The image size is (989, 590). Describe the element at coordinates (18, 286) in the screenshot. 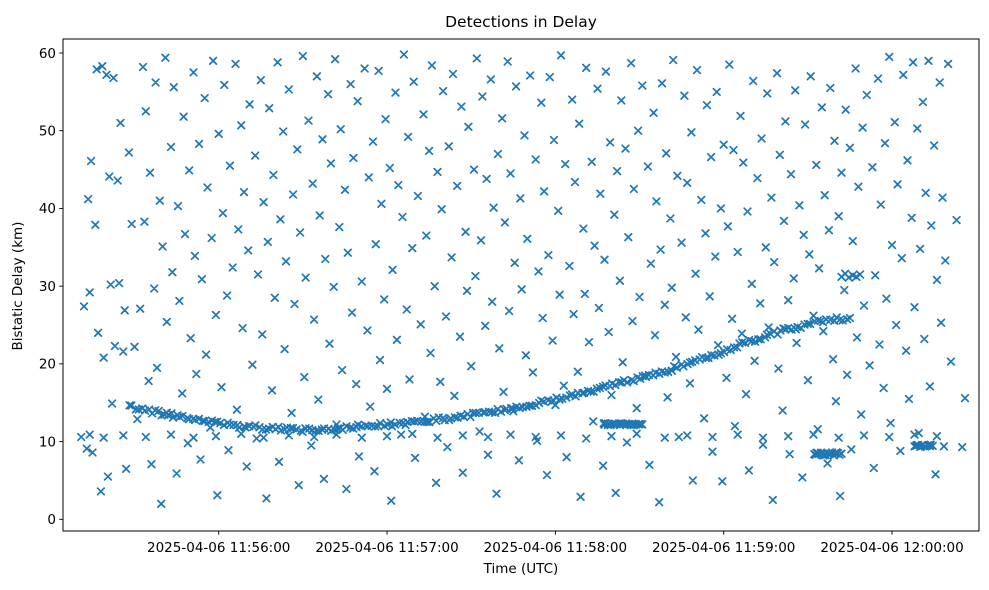

I see `y-axis-title: Bistatic Delay (km)` at that location.